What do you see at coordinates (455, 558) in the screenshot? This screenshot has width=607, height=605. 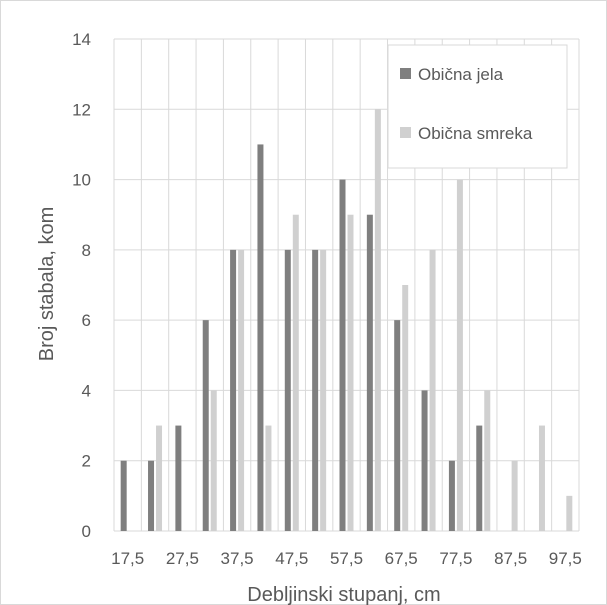 I see `x-tick-label: 77,5` at bounding box center [455, 558].